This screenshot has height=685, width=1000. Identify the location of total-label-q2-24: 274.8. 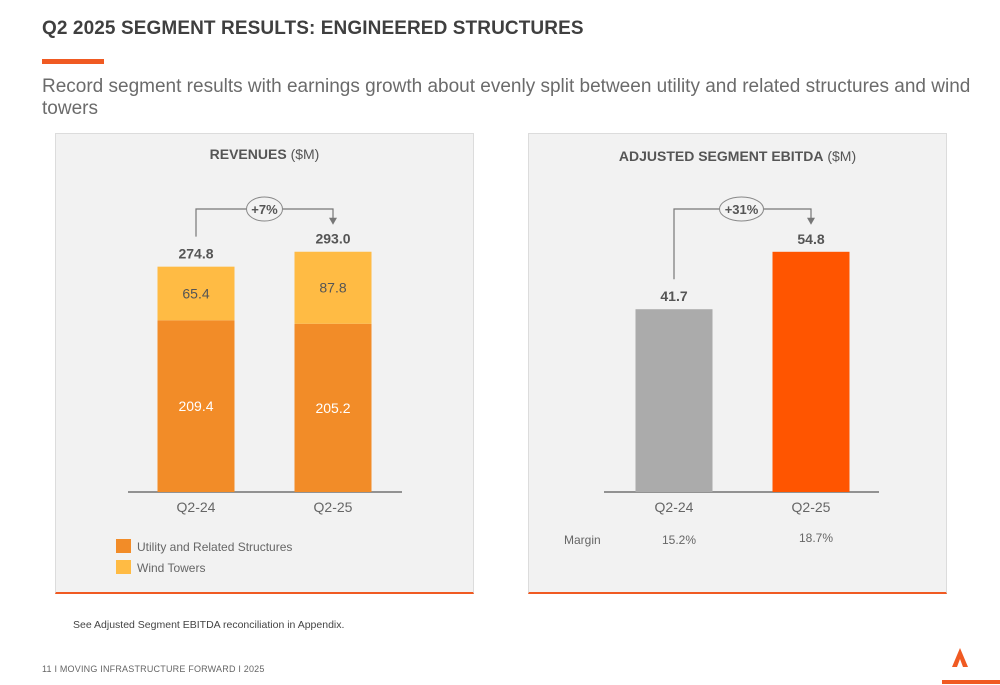
(195, 254).